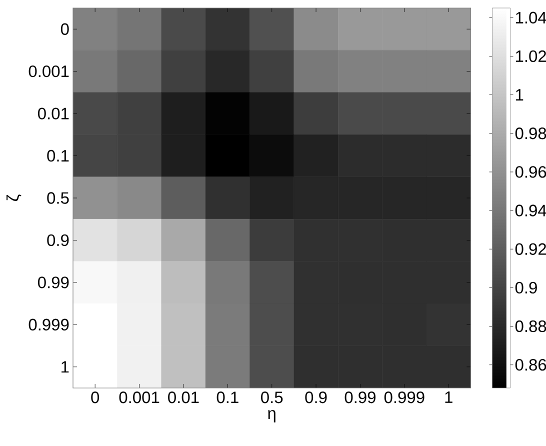 Image resolution: width=546 pixels, height=446 pixels. What do you see at coordinates (272, 398) in the screenshot?
I see `x-tick-label: 0.5` at bounding box center [272, 398].